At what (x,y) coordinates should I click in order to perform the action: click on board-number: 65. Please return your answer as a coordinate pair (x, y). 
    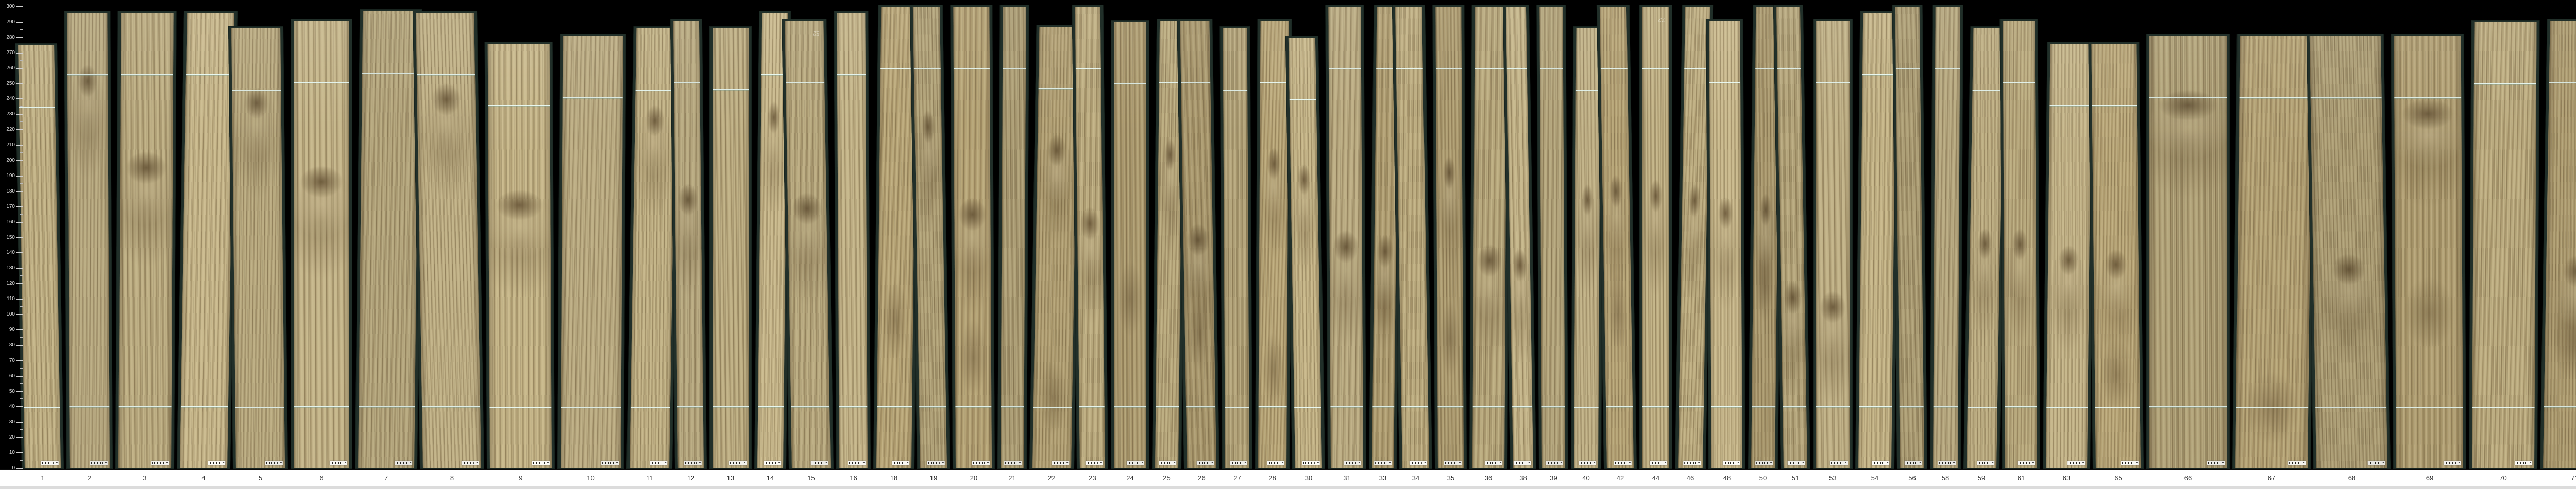
    Looking at the image, I should click on (2118, 478).